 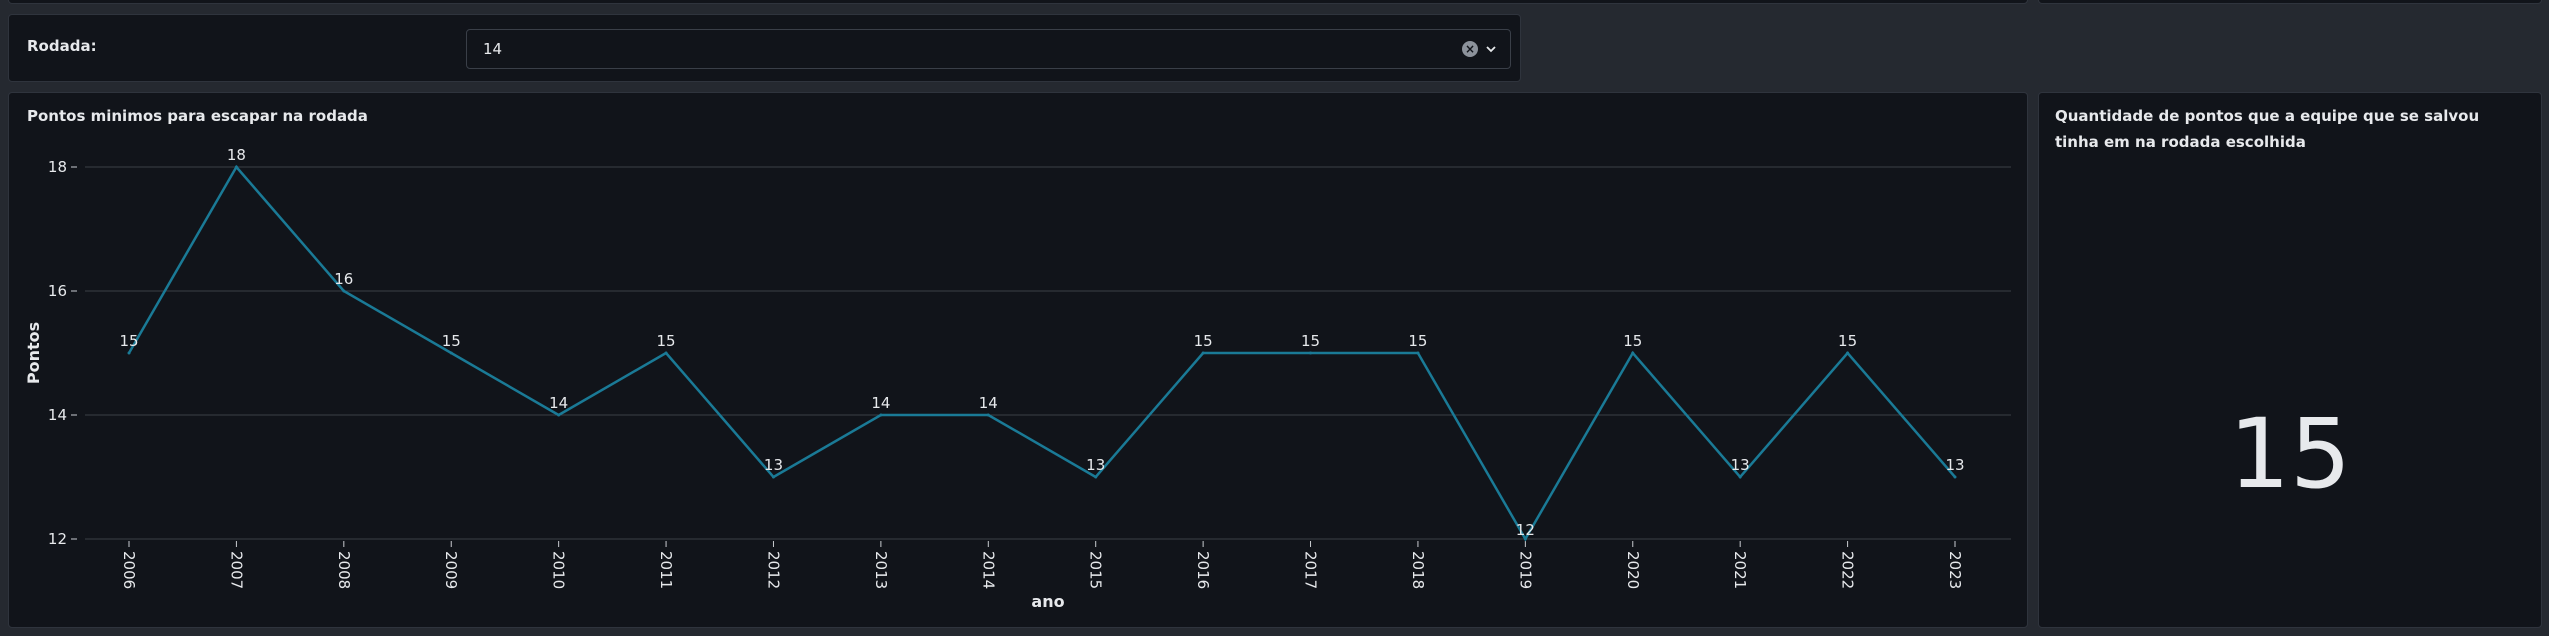 What do you see at coordinates (1848, 570) in the screenshot?
I see `x-tick-label: 2022` at bounding box center [1848, 570].